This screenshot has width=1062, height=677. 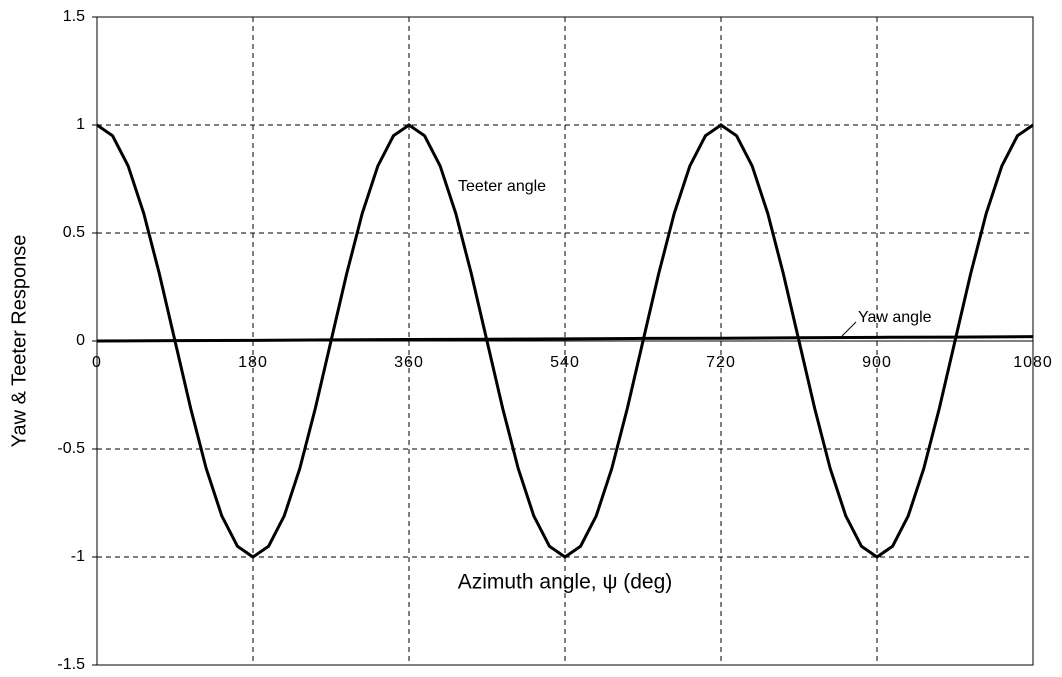 I want to click on x-tick-label: 540, so click(x=565, y=362).